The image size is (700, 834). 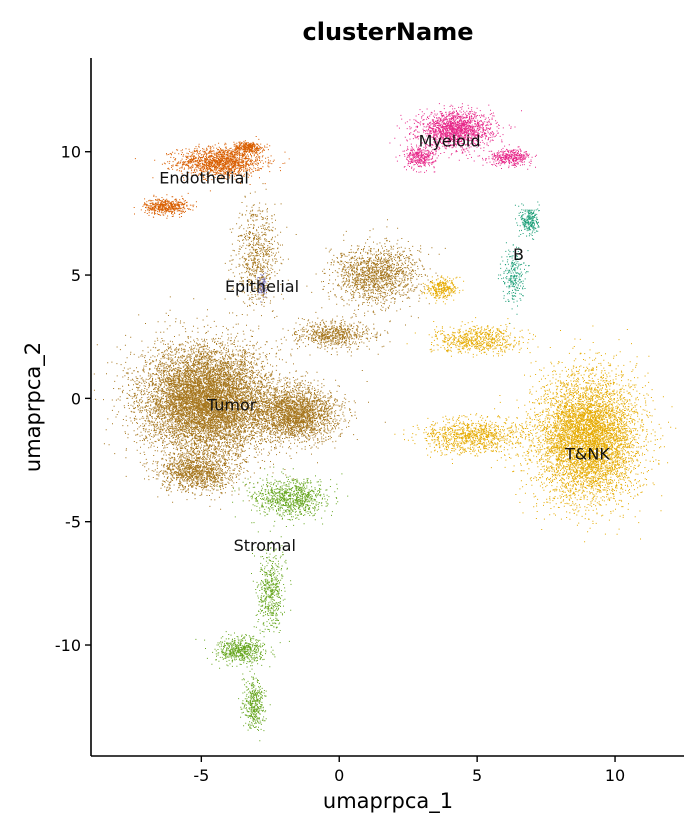 I want to click on x-tick-label: -5, so click(x=201, y=775).